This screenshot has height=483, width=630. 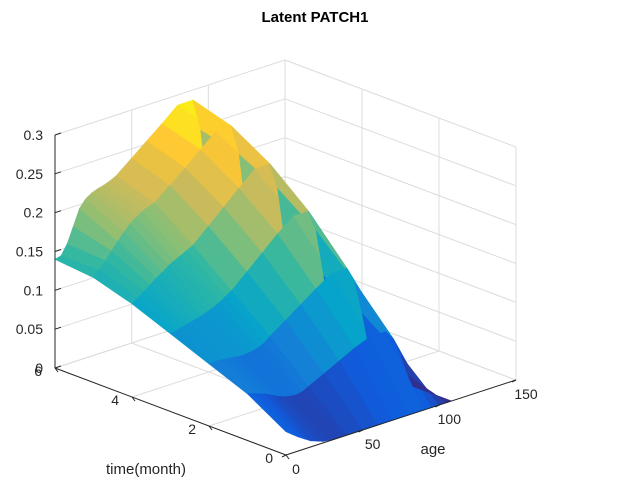 What do you see at coordinates (315, 17) in the screenshot?
I see `chart-title: Latent PATCH1` at bounding box center [315, 17].